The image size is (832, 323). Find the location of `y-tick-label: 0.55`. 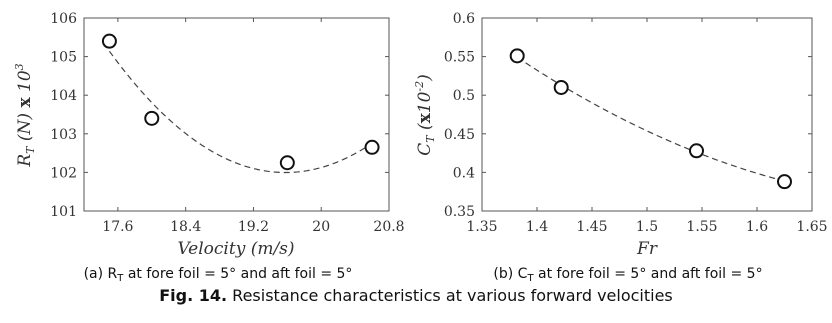

y-tick-label: 0.55 is located at coordinates (459, 58).